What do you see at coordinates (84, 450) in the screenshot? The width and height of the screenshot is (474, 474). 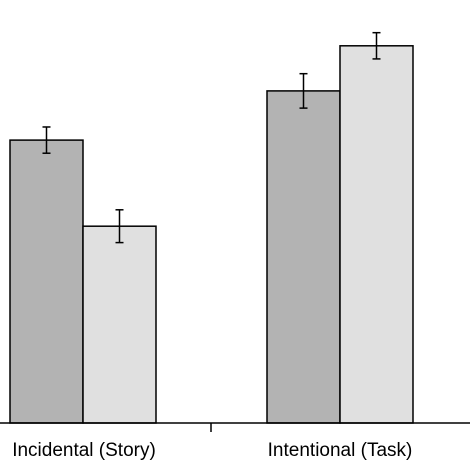 I see `category-label-incidental: Incidental (Story)` at bounding box center [84, 450].